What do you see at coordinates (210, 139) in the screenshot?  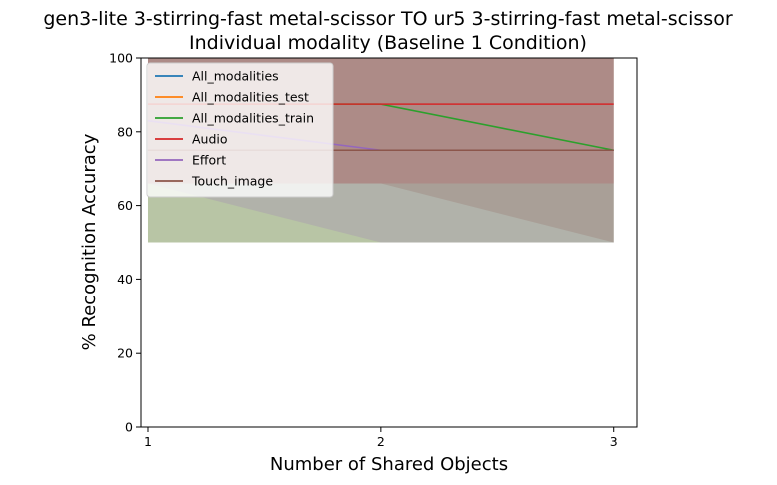 I see `legend-entry: Audio` at bounding box center [210, 139].